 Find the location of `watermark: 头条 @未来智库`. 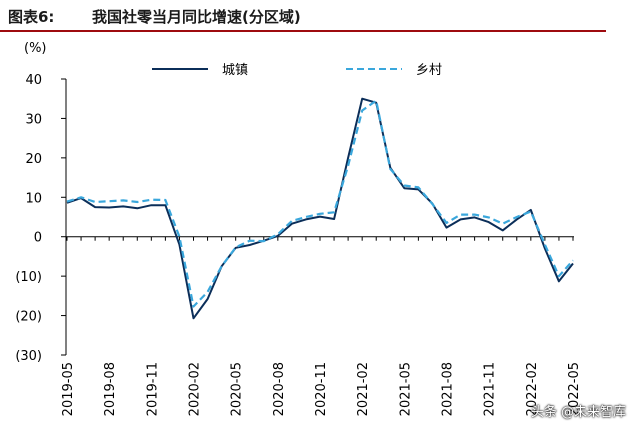

watermark: 头条 @未来智库 is located at coordinates (578, 412).